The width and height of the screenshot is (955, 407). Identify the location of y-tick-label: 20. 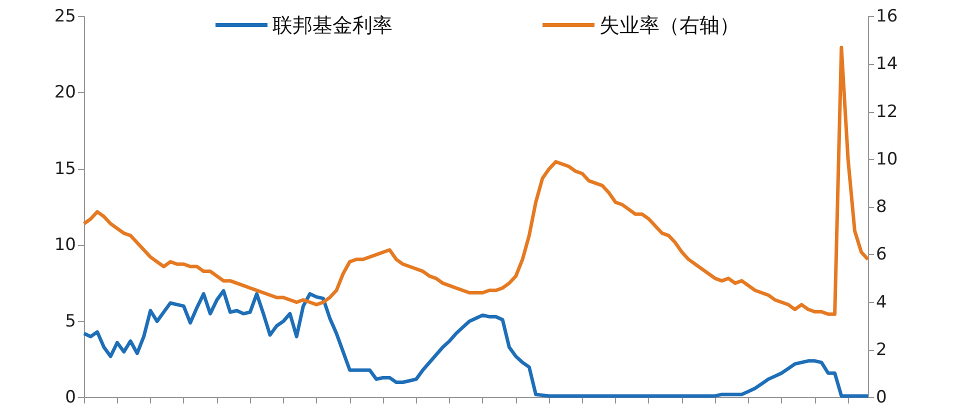
(65, 92).